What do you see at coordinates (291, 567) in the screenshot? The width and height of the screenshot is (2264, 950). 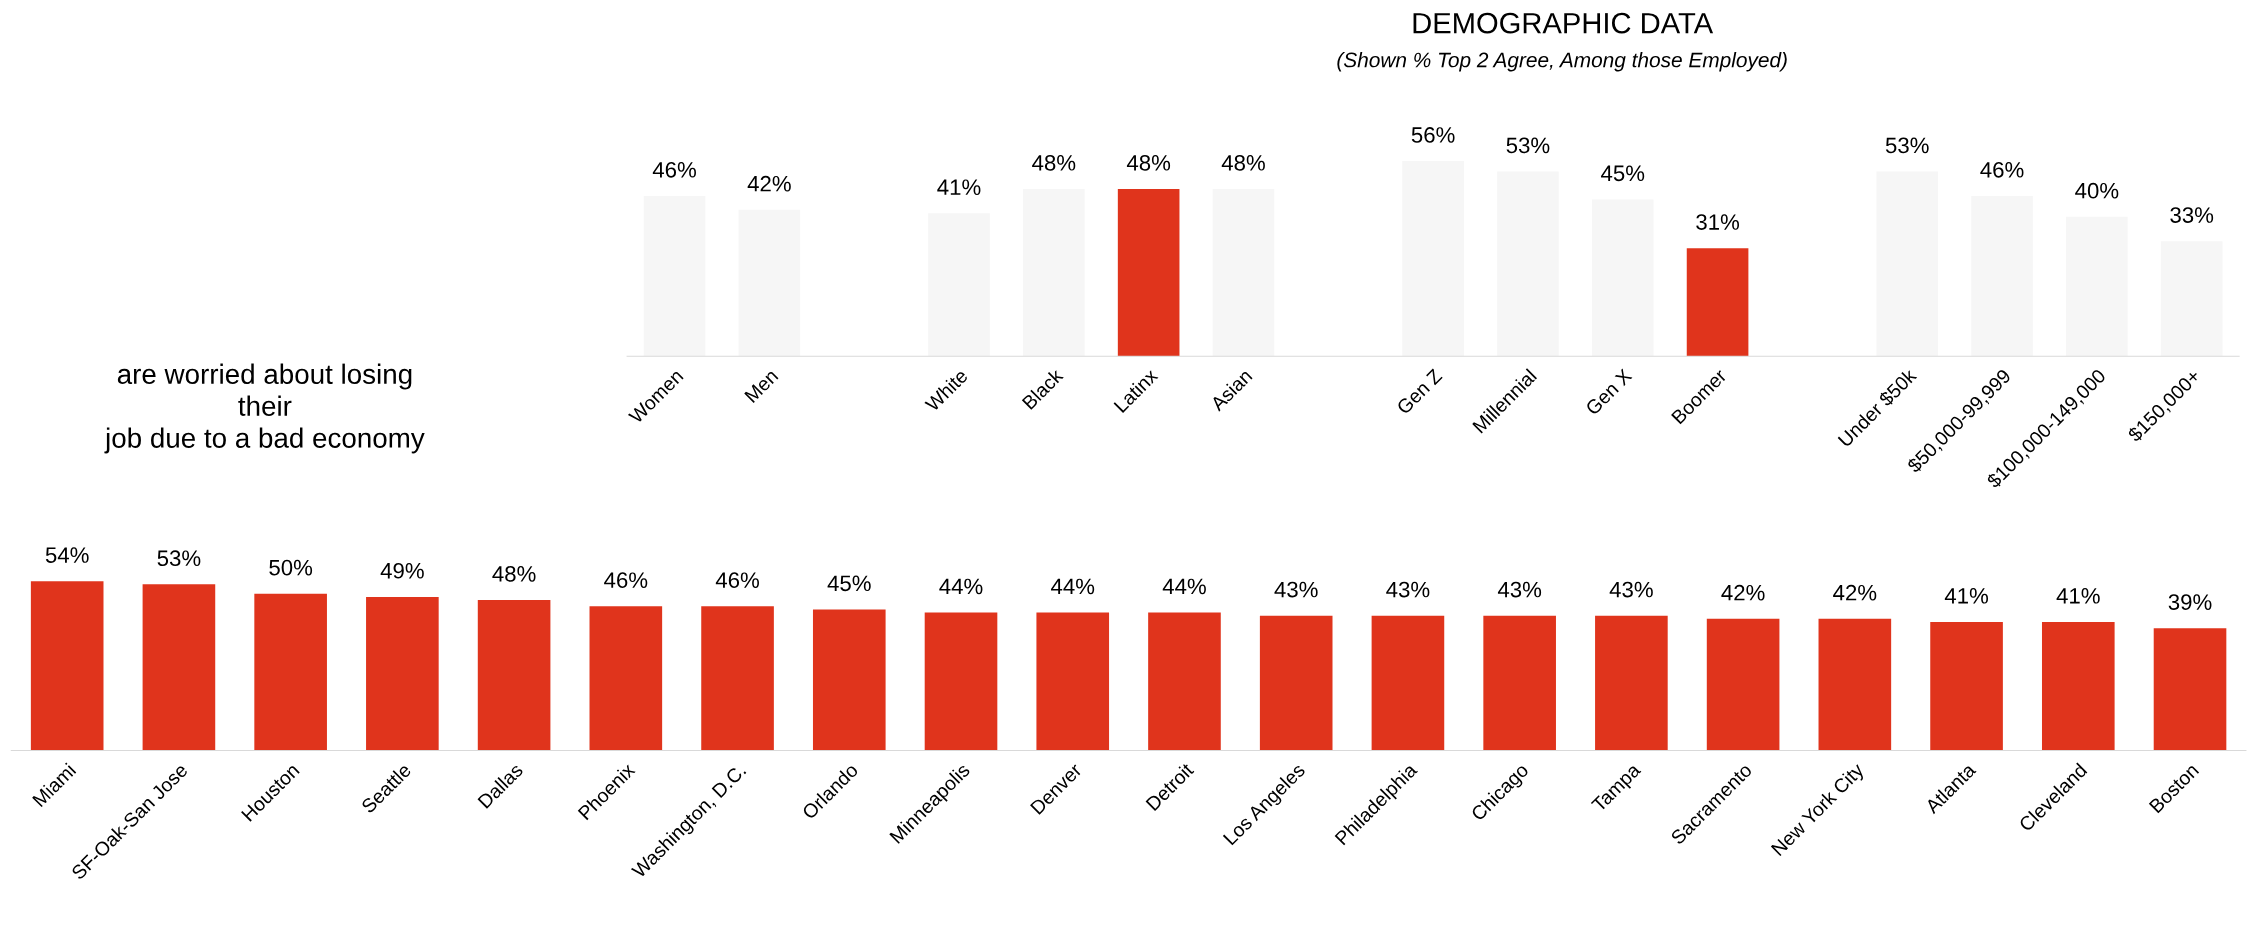 I see `data-label: 50%` at bounding box center [291, 567].